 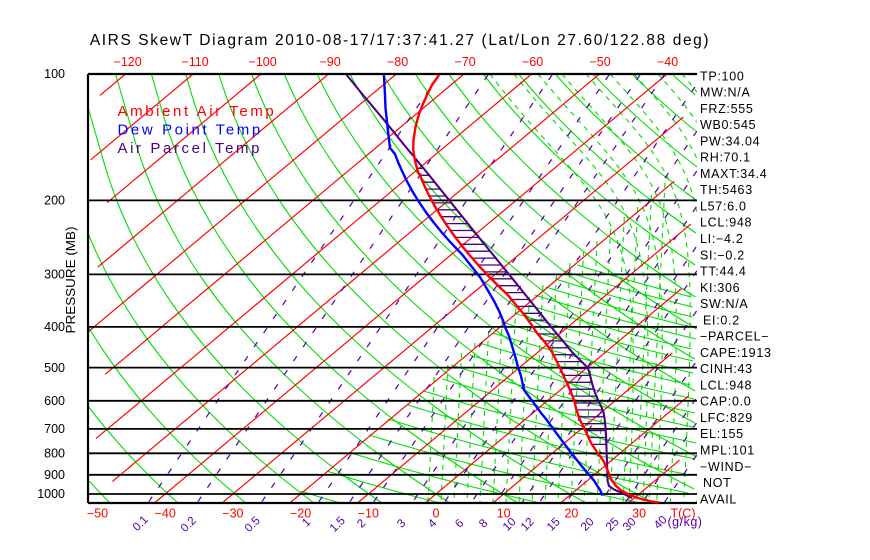 I want to click on svg-text: L57:6.0, so click(x=723, y=206).